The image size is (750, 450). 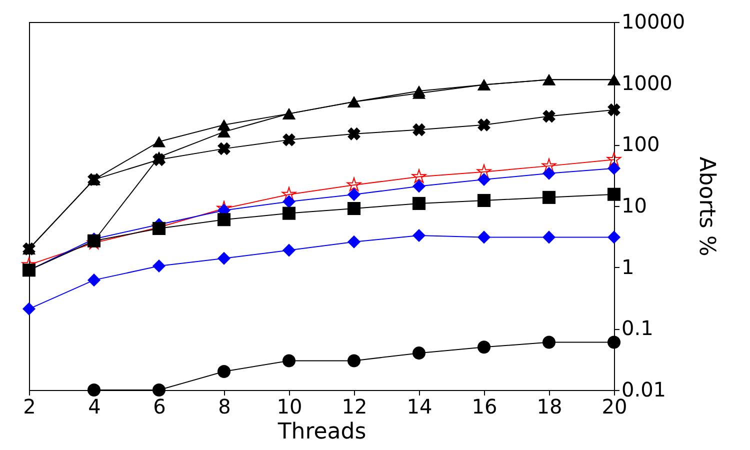 I want to click on x-tick-label: 2, so click(x=29, y=406).